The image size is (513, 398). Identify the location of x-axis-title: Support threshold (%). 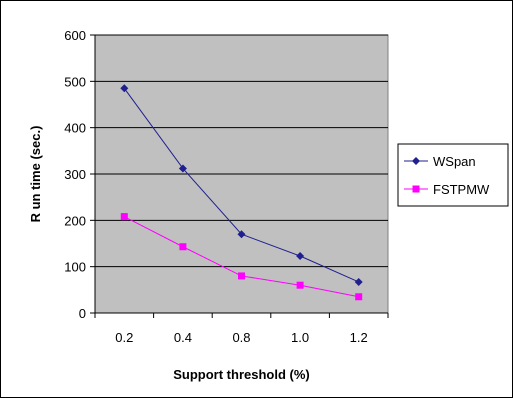
(241, 374).